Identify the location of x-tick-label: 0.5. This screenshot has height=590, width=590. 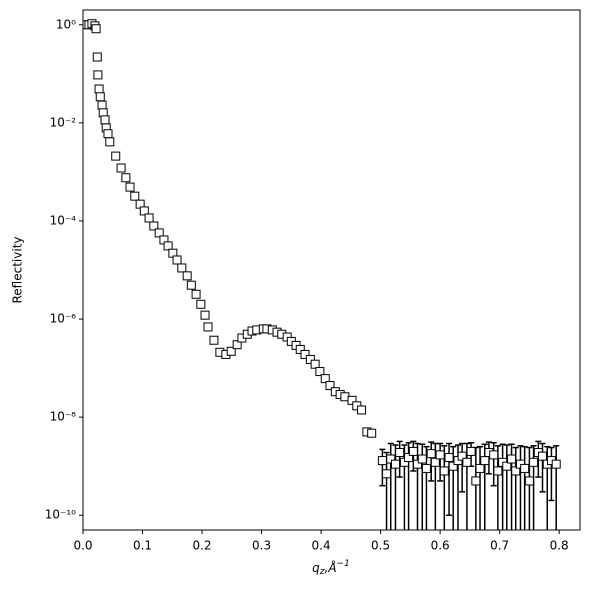
(380, 546).